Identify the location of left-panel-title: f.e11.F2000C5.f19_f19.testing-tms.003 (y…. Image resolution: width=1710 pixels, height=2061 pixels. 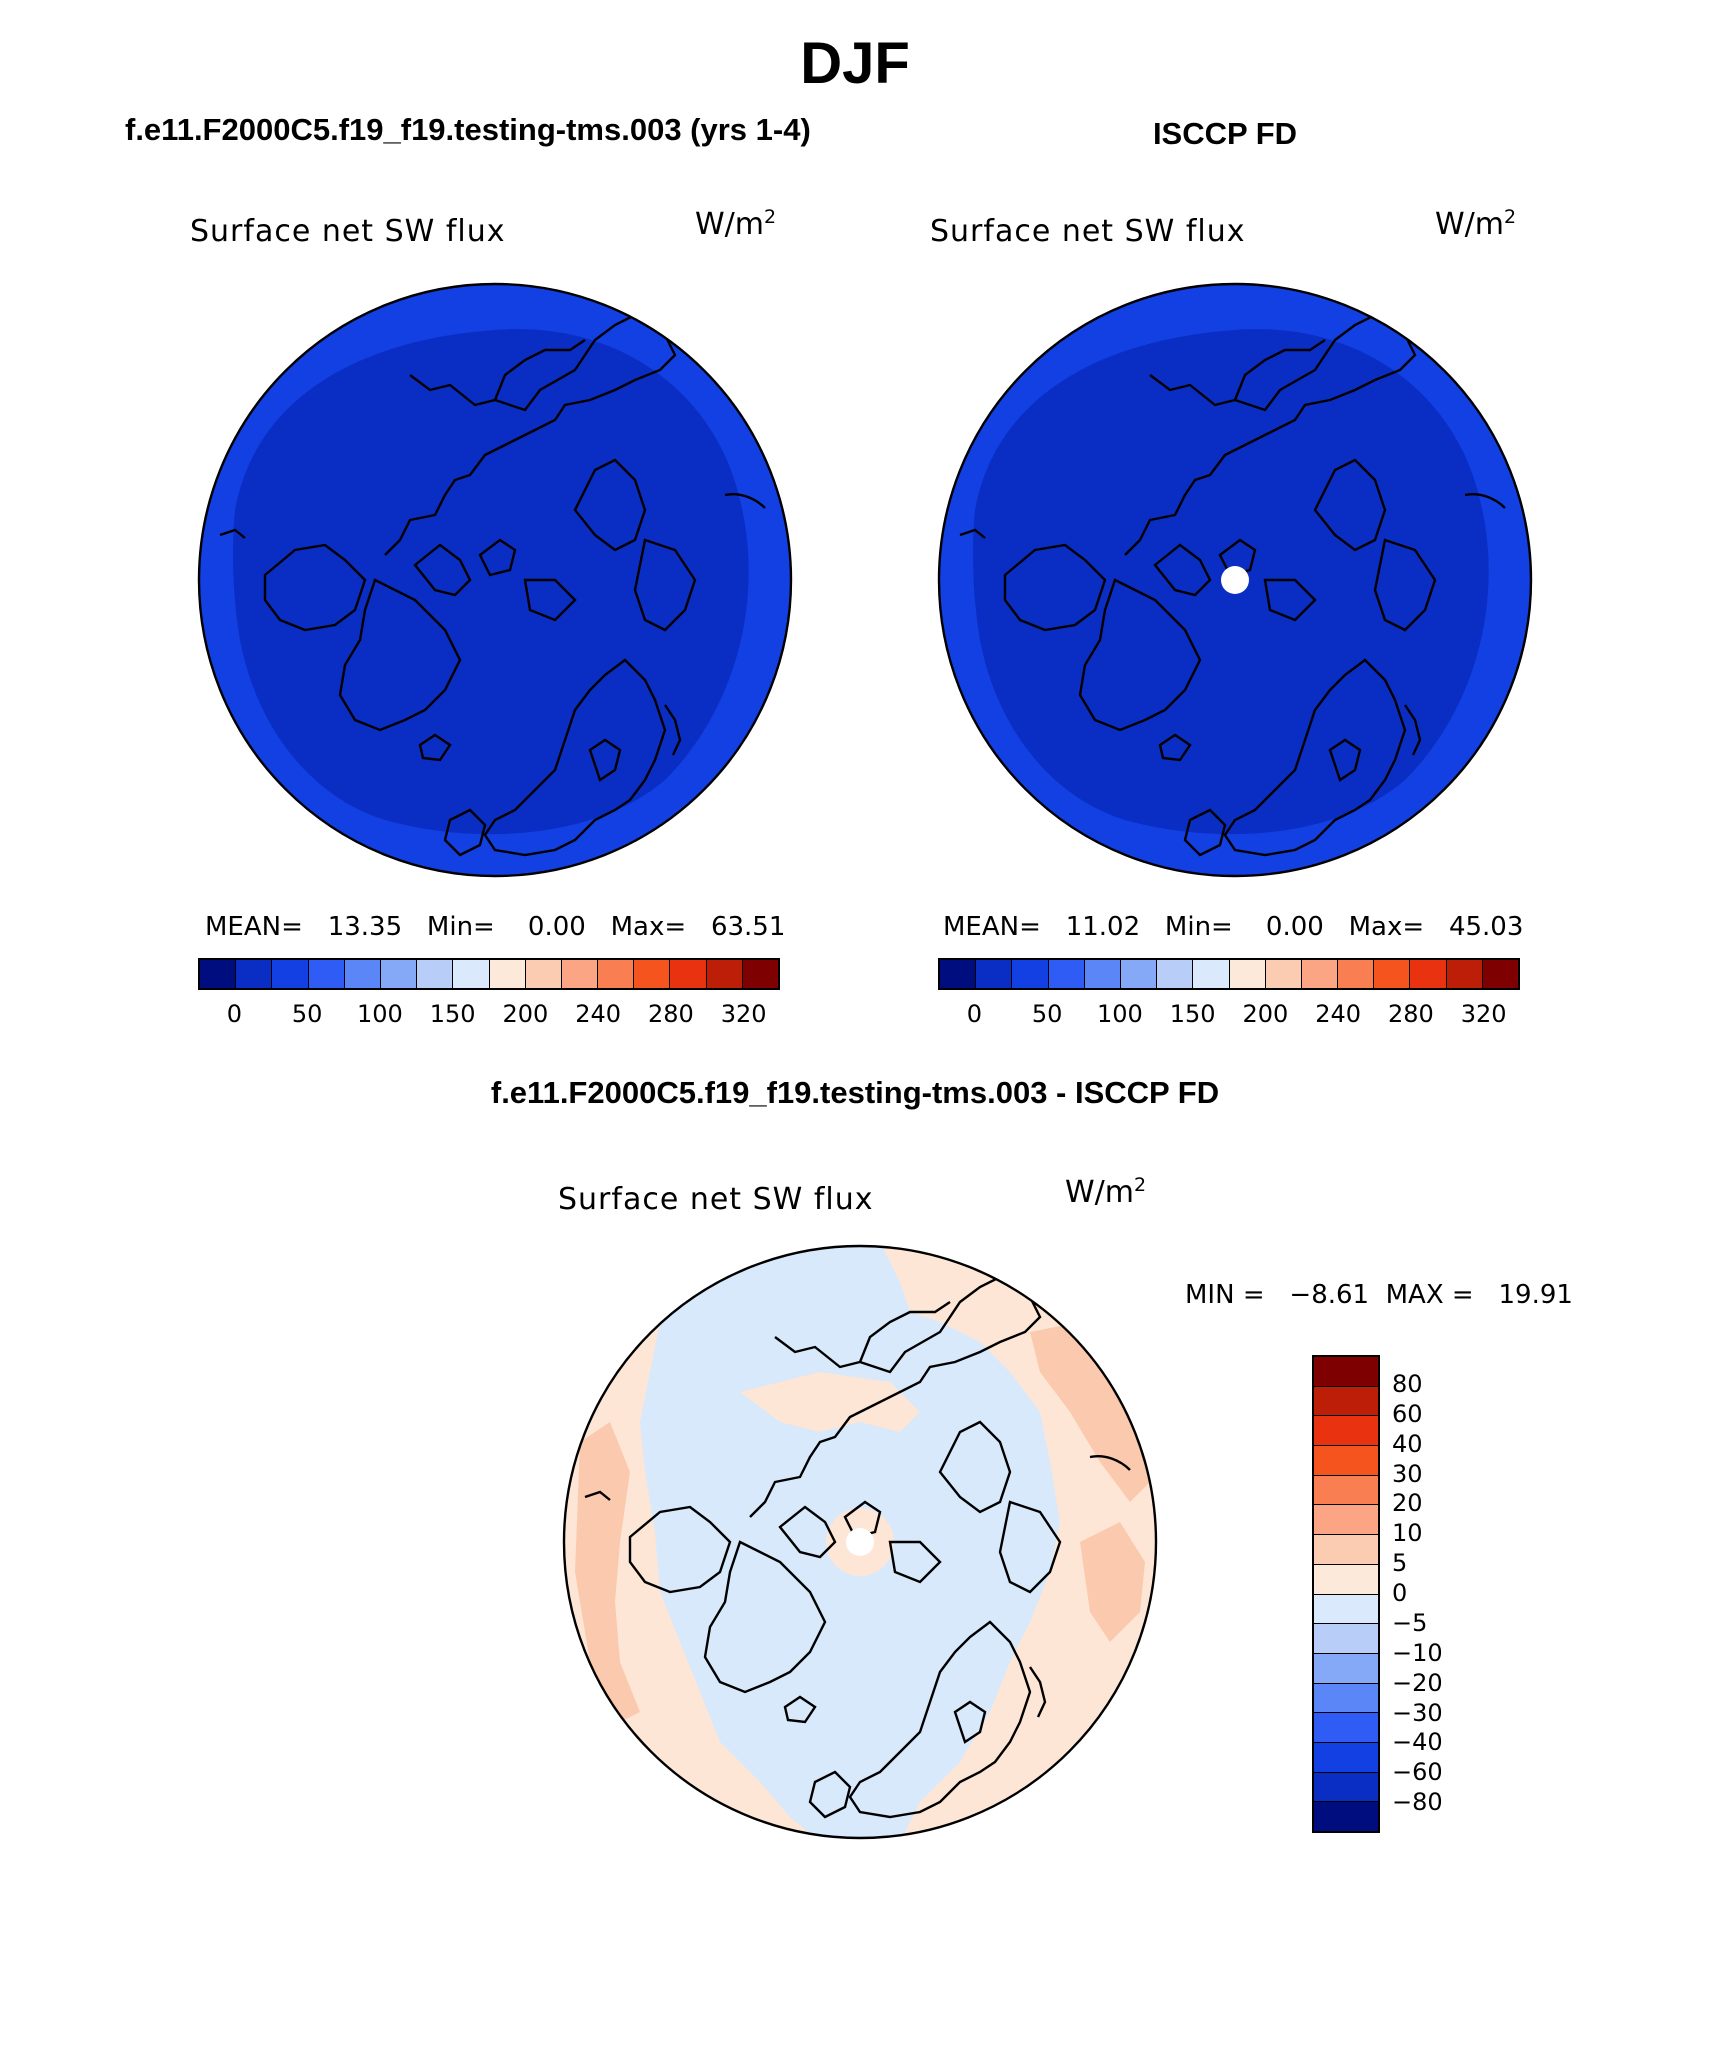
(468, 129).